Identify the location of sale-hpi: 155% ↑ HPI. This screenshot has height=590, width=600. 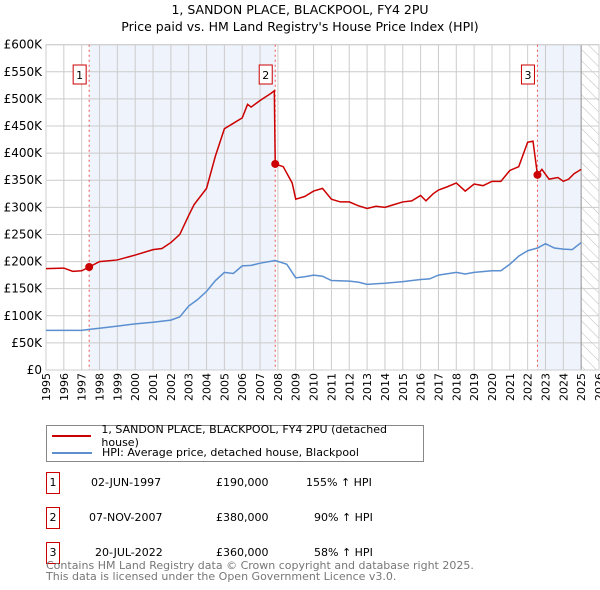
(339, 482).